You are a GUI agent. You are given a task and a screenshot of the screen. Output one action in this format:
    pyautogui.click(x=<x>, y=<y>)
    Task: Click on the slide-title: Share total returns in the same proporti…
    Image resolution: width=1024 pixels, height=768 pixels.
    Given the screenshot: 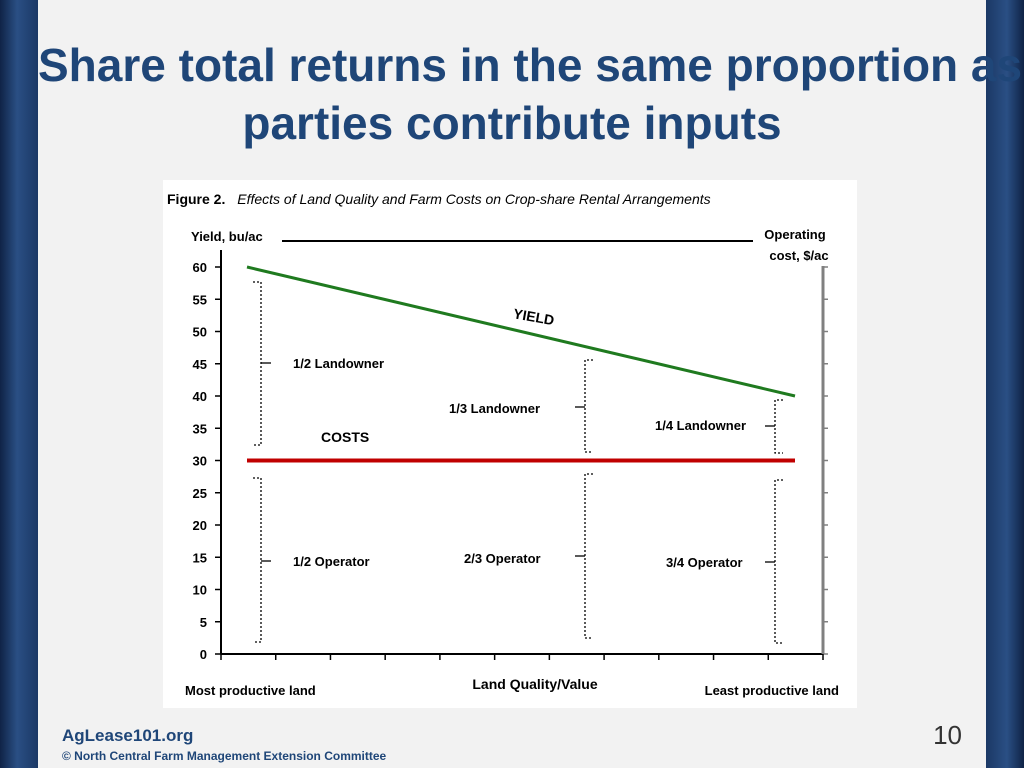 What is the action you would take?
    pyautogui.click(x=530, y=94)
    